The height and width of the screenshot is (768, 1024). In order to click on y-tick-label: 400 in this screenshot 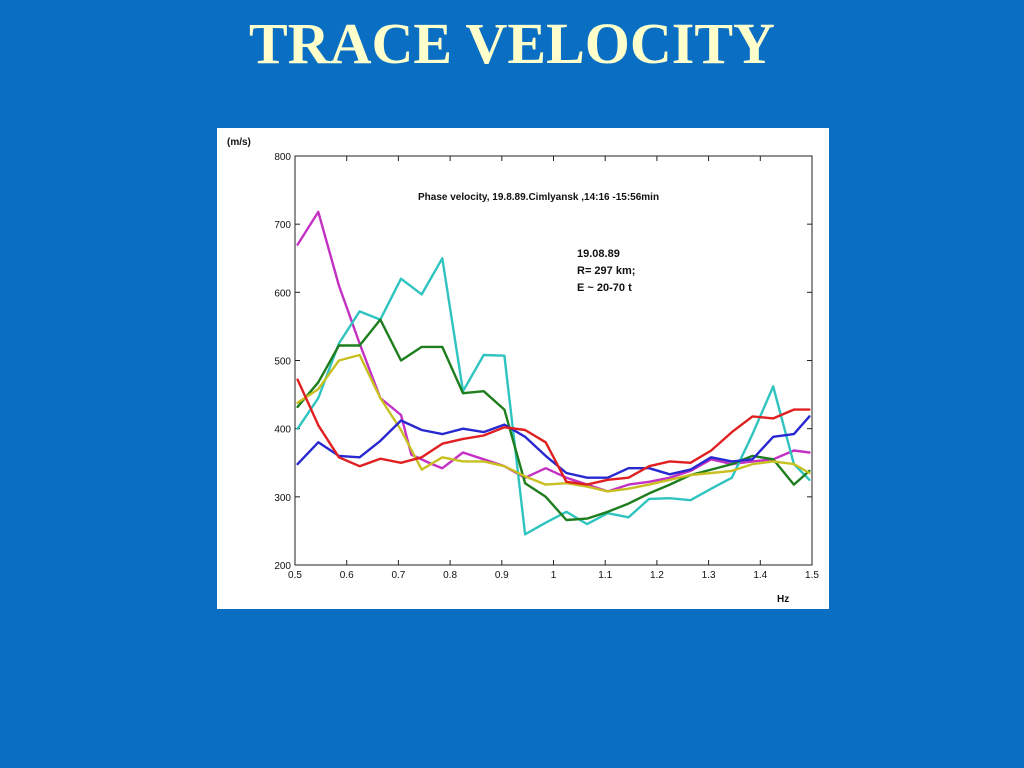, I will do `click(282, 430)`.